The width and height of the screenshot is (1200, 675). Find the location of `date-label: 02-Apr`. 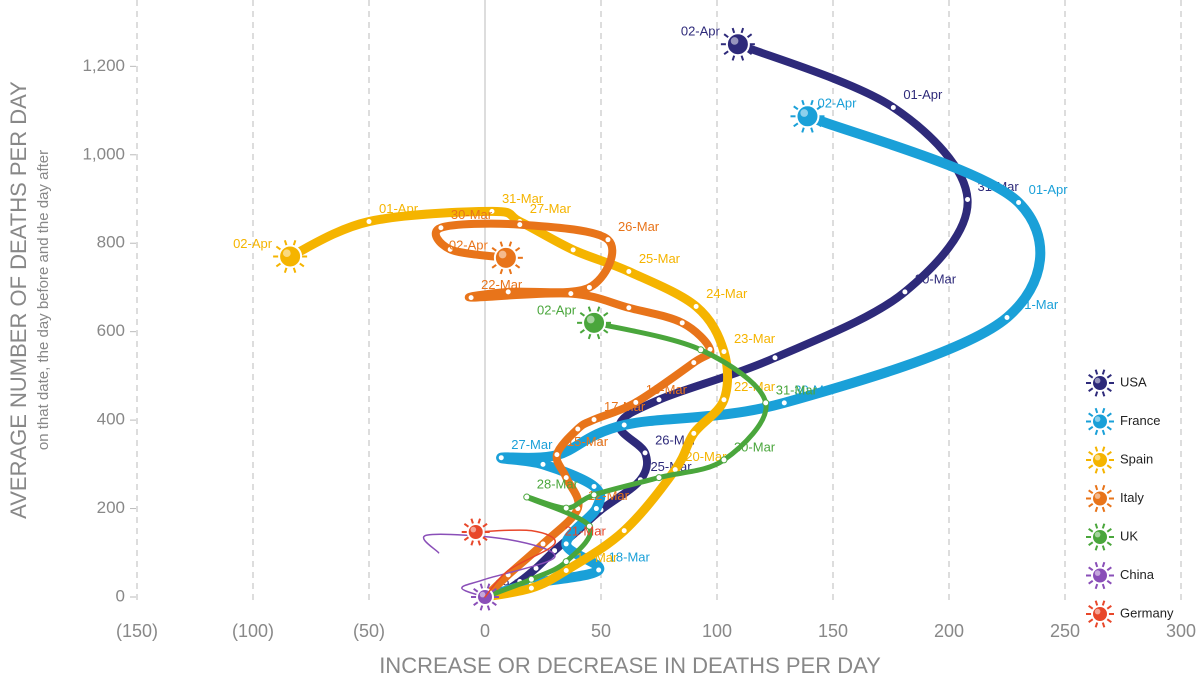

date-label: 02-Apr is located at coordinates (253, 243).